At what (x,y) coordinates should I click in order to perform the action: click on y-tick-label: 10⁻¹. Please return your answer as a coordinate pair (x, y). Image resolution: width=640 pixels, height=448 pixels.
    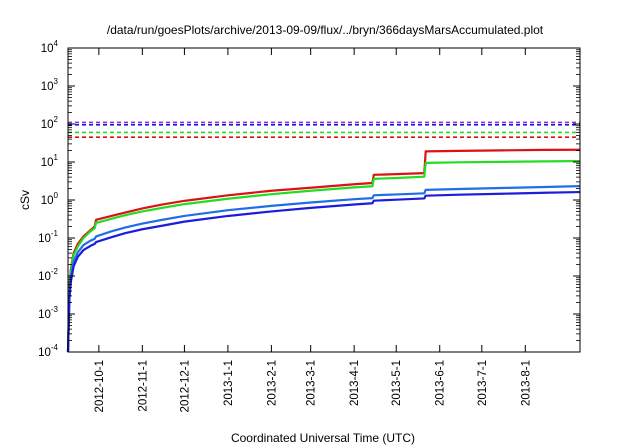
    Looking at the image, I should click on (48, 237).